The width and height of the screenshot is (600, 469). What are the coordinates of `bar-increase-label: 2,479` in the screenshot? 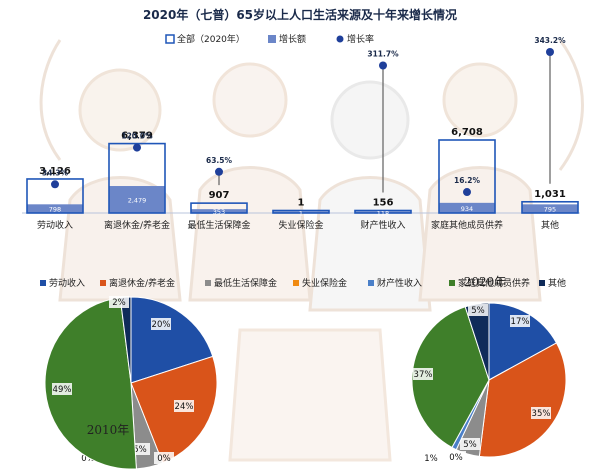 It's located at (137, 201).